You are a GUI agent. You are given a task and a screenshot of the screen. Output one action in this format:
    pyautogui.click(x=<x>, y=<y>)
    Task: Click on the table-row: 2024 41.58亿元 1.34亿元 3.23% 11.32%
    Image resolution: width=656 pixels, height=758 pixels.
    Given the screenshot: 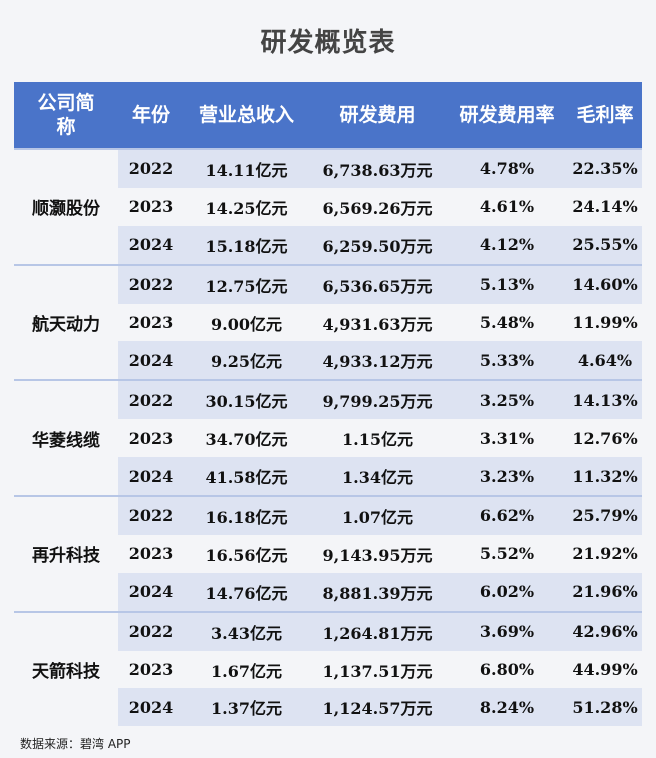 What is the action you would take?
    pyautogui.click(x=328, y=477)
    